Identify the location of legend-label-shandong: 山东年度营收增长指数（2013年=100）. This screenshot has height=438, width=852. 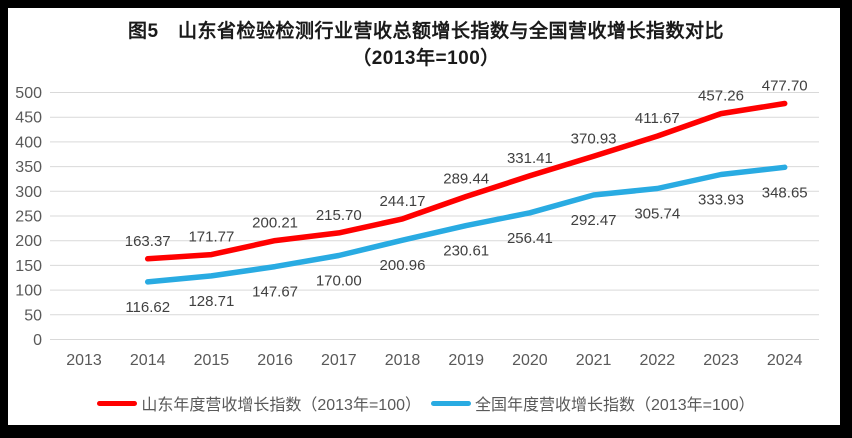
(281, 405).